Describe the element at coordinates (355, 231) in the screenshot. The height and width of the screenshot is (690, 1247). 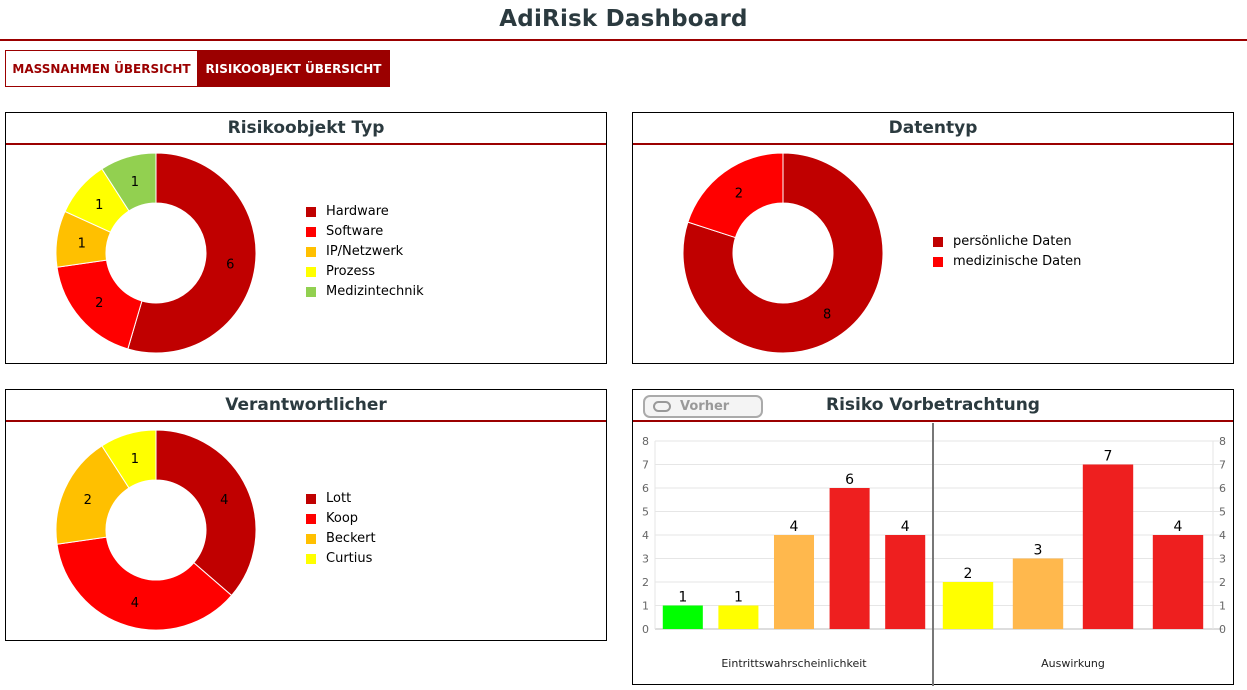
I see `legend-label: Software` at that location.